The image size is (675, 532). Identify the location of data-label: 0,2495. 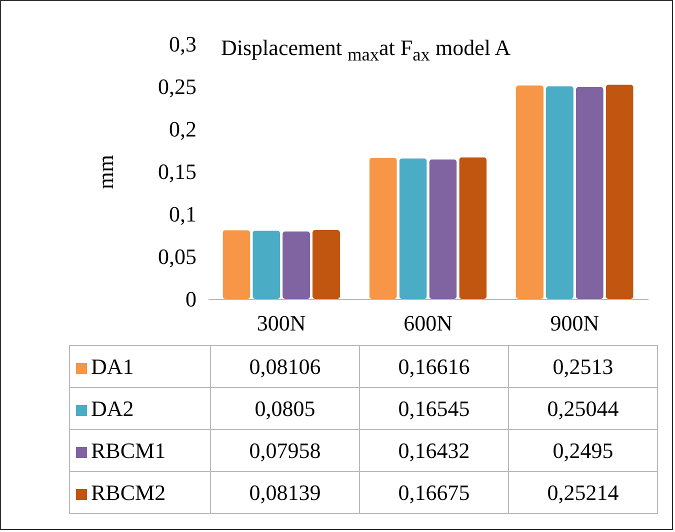
(583, 451).